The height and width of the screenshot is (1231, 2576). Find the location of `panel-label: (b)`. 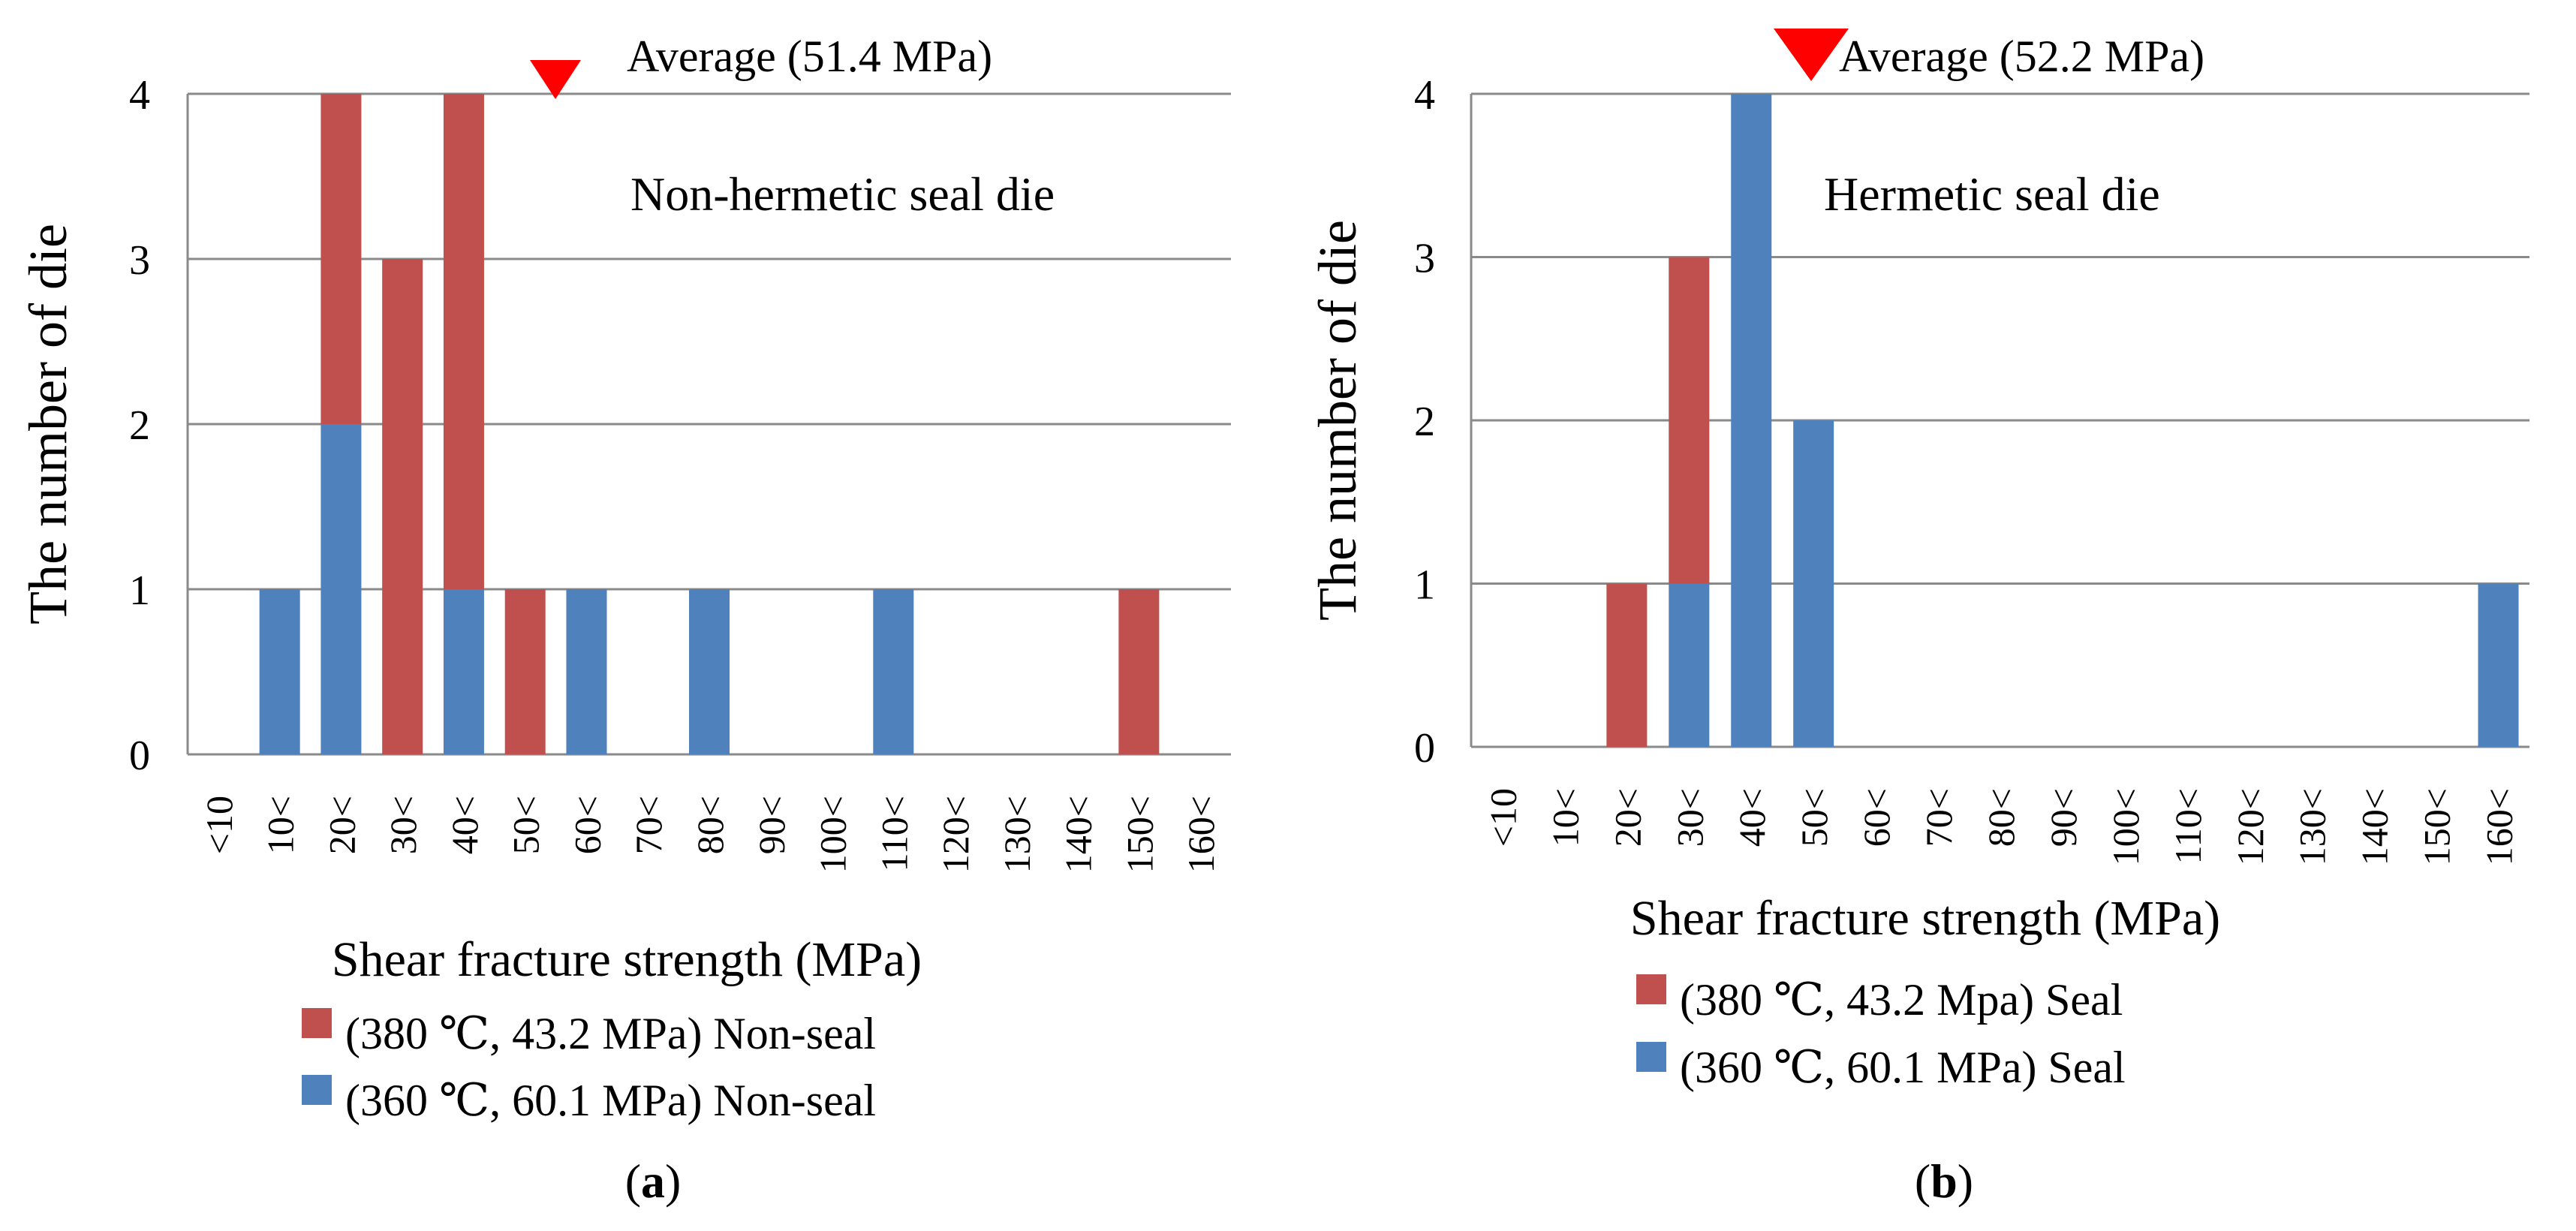

panel-label: (b) is located at coordinates (1944, 1181).